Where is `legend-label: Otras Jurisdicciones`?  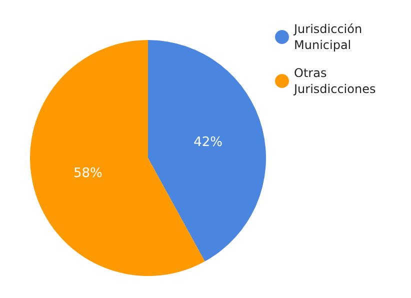
legend-label: Otras Jurisdicciones is located at coordinates (334, 81).